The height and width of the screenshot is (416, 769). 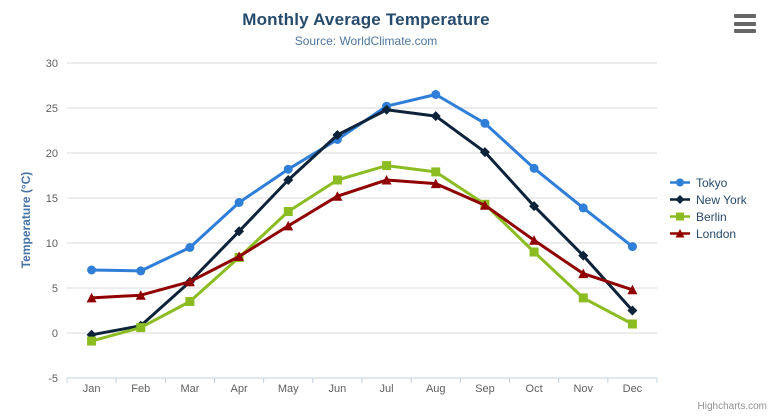 What do you see at coordinates (52, 244) in the screenshot?
I see `y-axis-label: 10` at bounding box center [52, 244].